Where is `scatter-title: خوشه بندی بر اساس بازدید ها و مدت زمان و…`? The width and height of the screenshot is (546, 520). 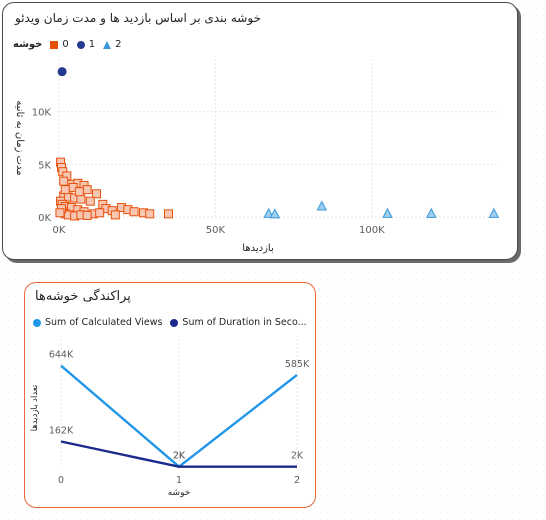 scatter-title: خوشه بندی بر اساس بازدید ها و مدت زمان و… is located at coordinates (138, 18).